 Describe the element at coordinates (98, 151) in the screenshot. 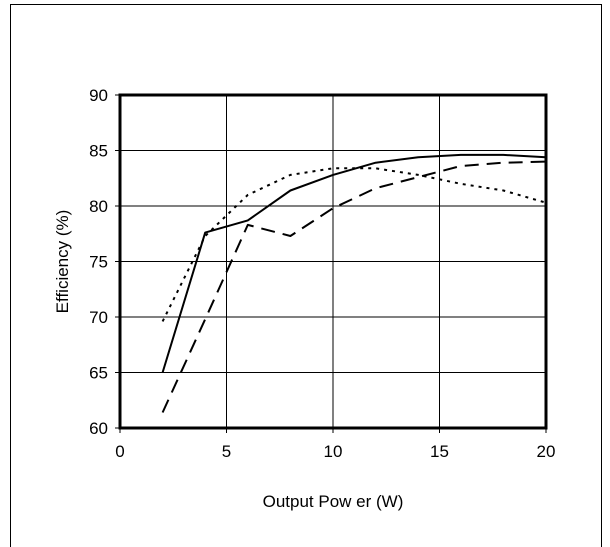

I see `y-tick-label: 85` at that location.